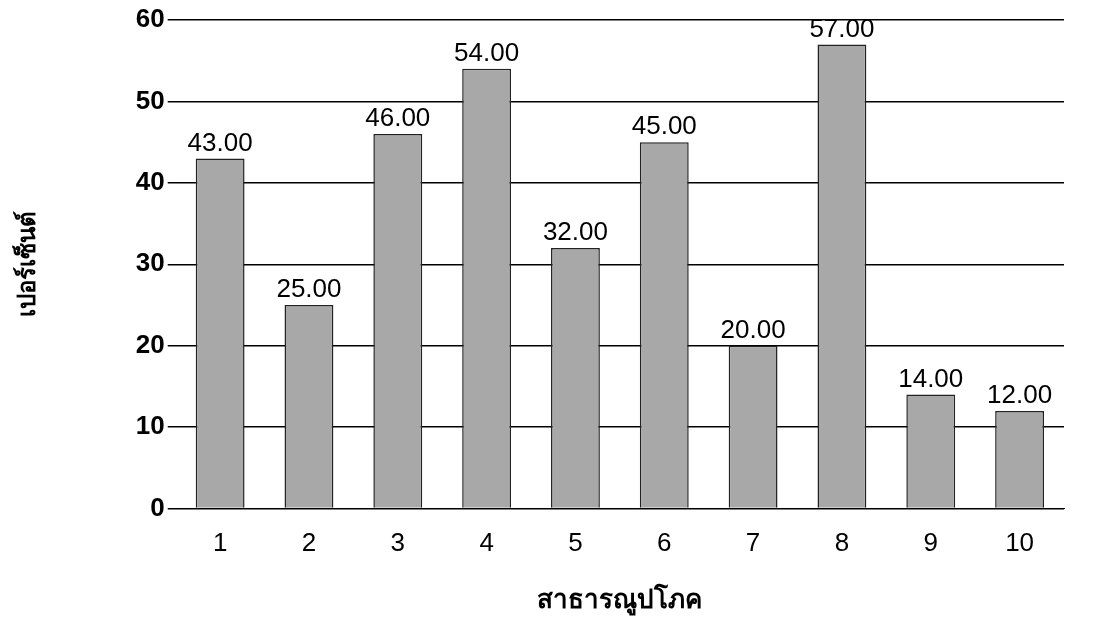  What do you see at coordinates (150, 99) in the screenshot?
I see `y-tick-label: 50` at bounding box center [150, 99].